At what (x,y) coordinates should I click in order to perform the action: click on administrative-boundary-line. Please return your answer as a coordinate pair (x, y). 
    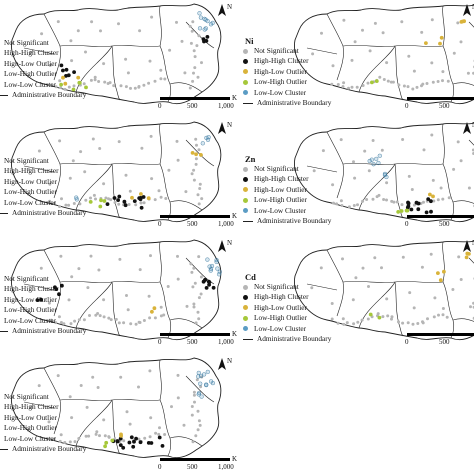
    Looking at the image, I should click on (94, 69).